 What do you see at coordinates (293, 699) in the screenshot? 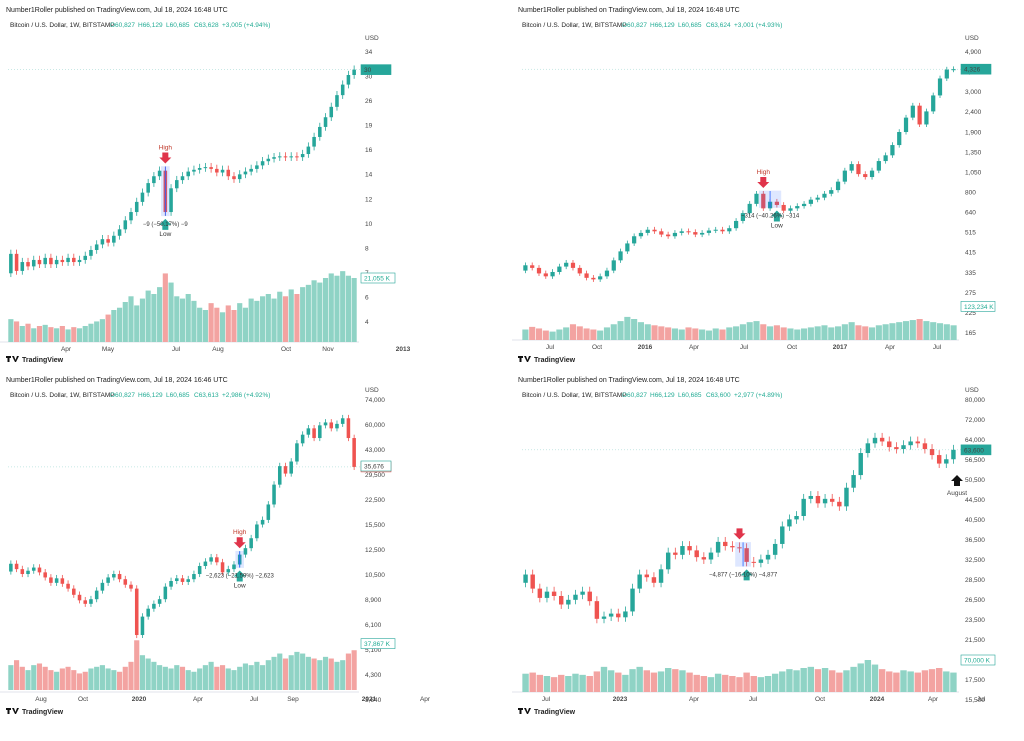
I see `x-tick-label: Sep` at bounding box center [293, 699].